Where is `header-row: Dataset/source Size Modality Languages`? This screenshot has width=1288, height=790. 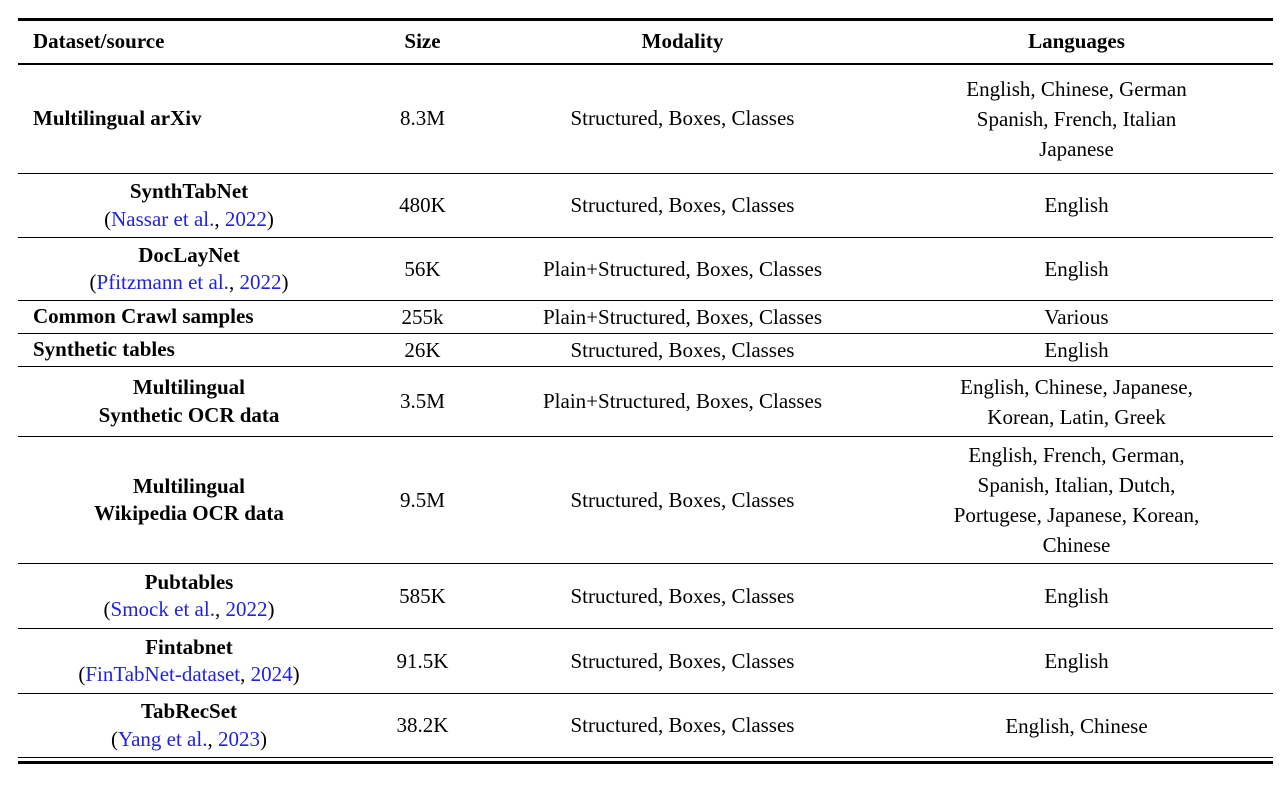 header-row: Dataset/source Size Modality Languages is located at coordinates (645, 42).